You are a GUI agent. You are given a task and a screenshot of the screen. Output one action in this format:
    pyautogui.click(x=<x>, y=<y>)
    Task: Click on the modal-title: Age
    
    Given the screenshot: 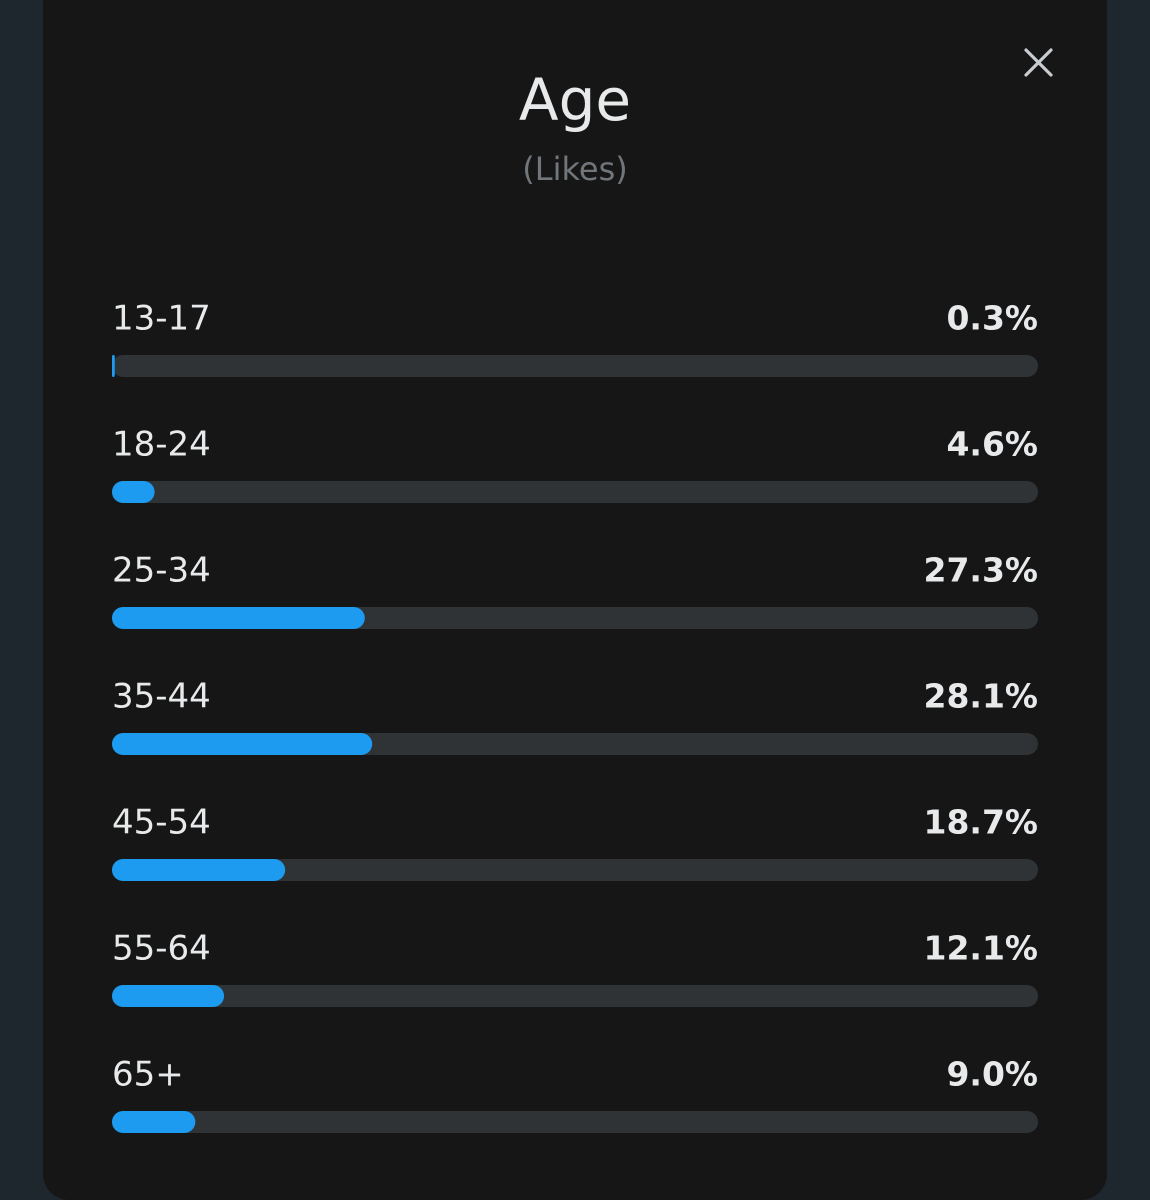 What is the action you would take?
    pyautogui.click(x=575, y=100)
    